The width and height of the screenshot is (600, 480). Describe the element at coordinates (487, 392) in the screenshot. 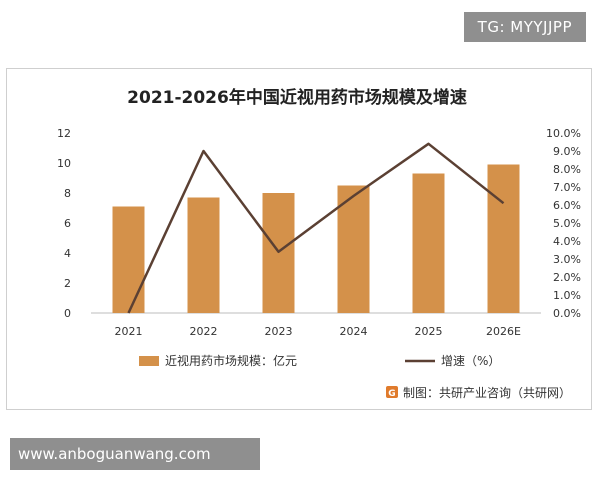

I see `chart-source: 制图：共研产业咨询（共研网）` at that location.